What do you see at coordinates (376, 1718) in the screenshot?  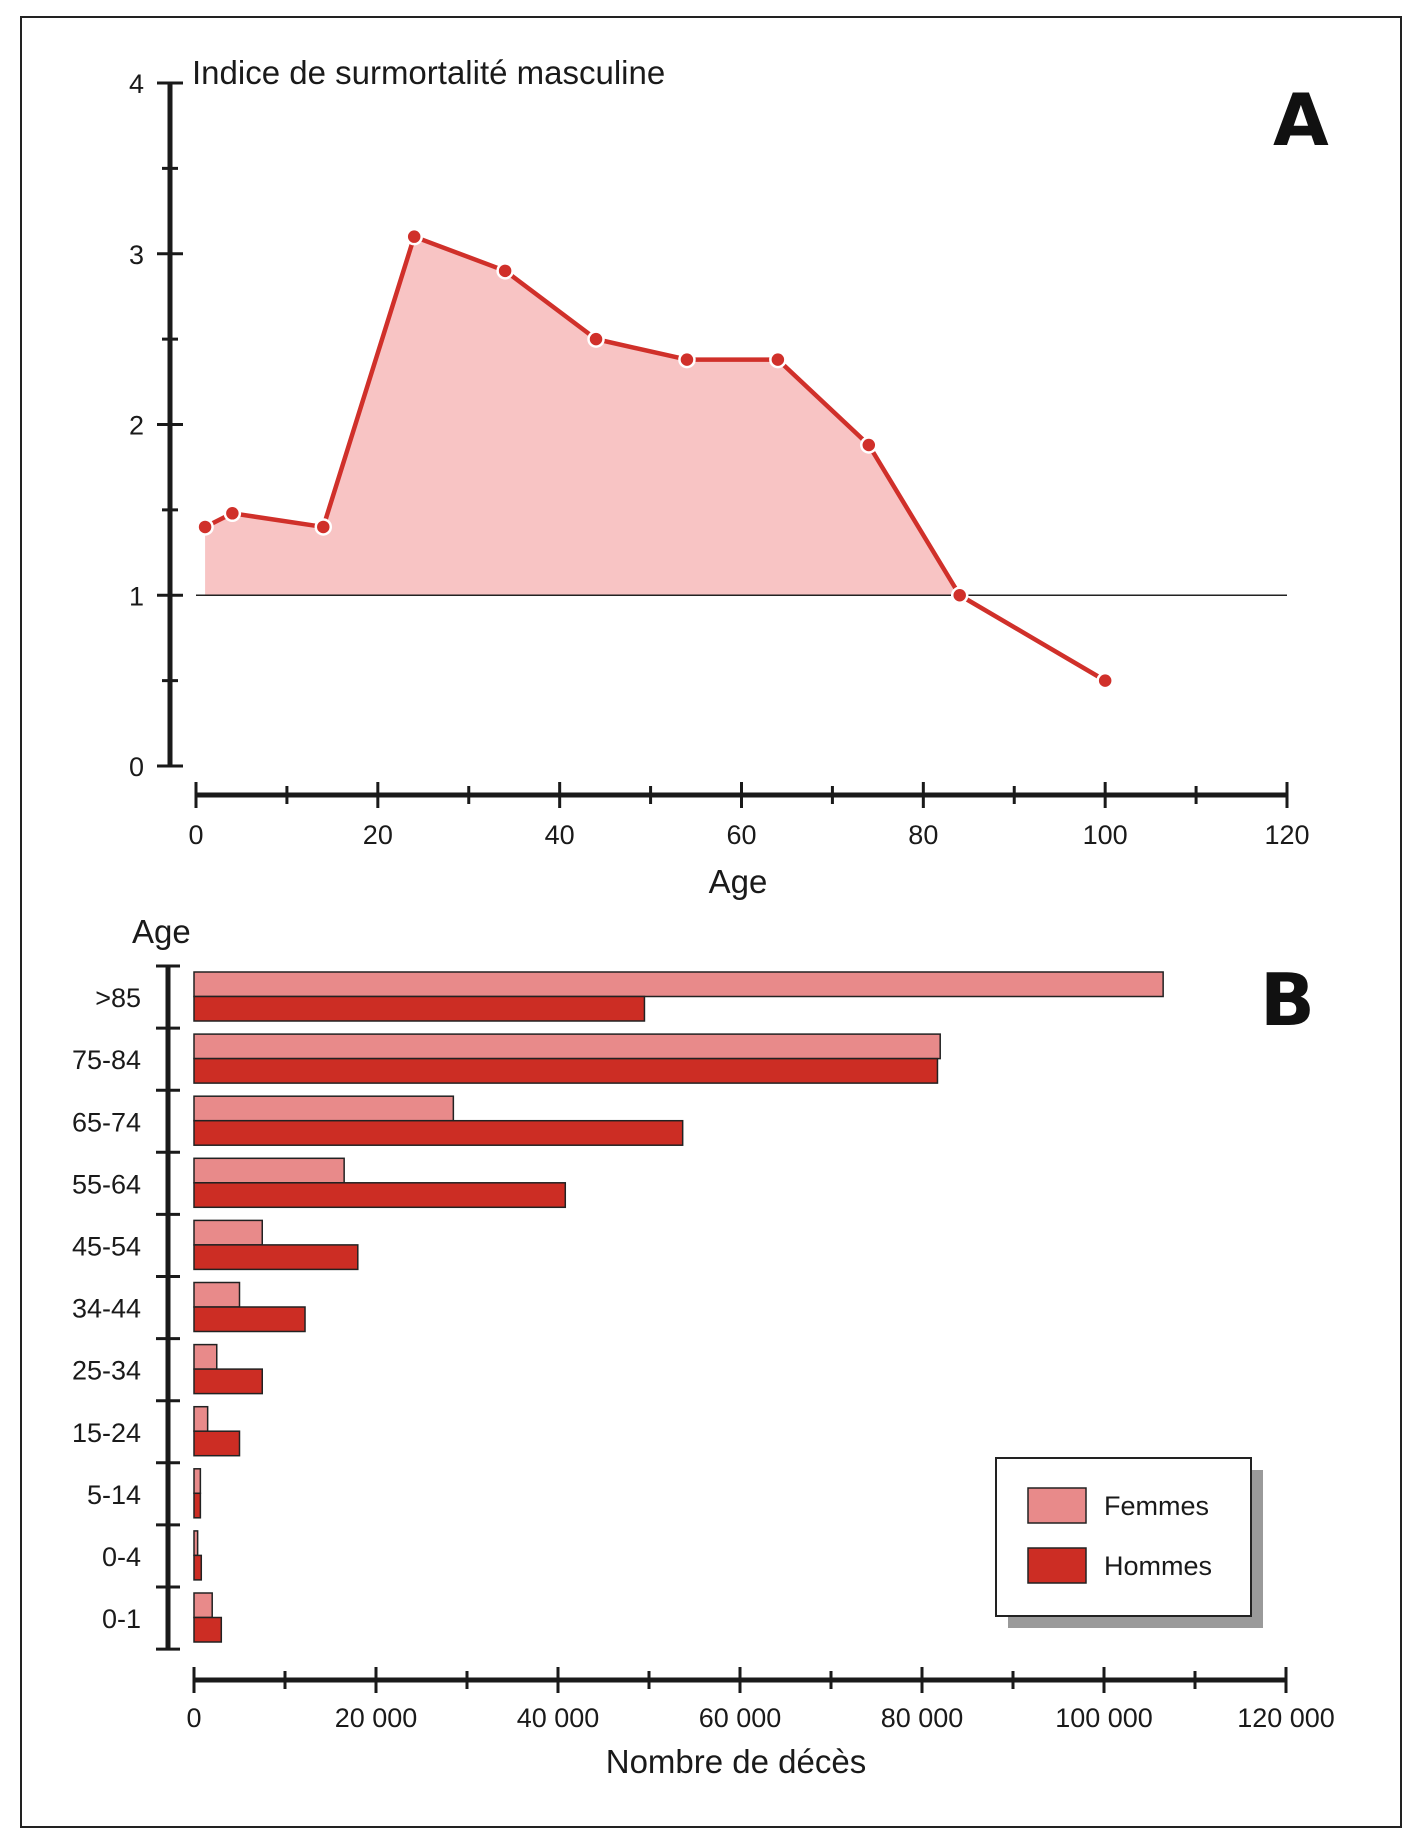 I see `x-tick-label: 20 000` at bounding box center [376, 1718].